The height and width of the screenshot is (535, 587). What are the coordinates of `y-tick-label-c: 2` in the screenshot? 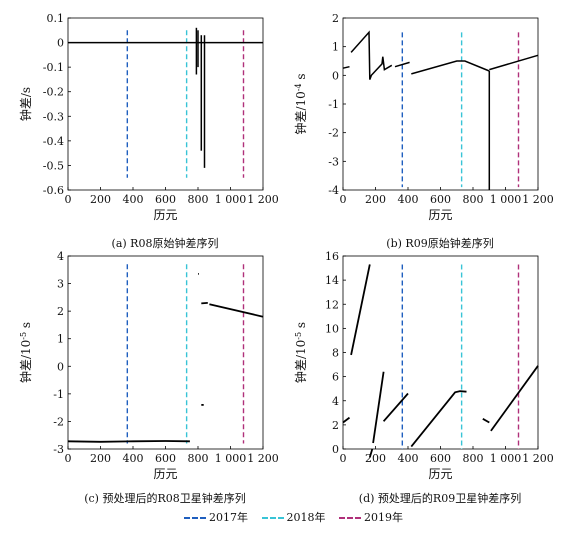 It's located at (60, 311).